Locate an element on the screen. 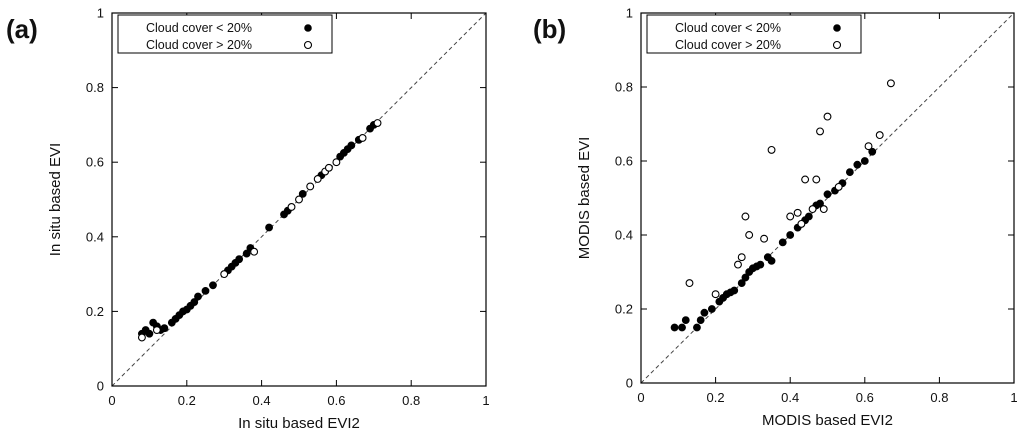 The width and height of the screenshot is (1024, 438). y-tick-label: 0.8 is located at coordinates (95, 87).